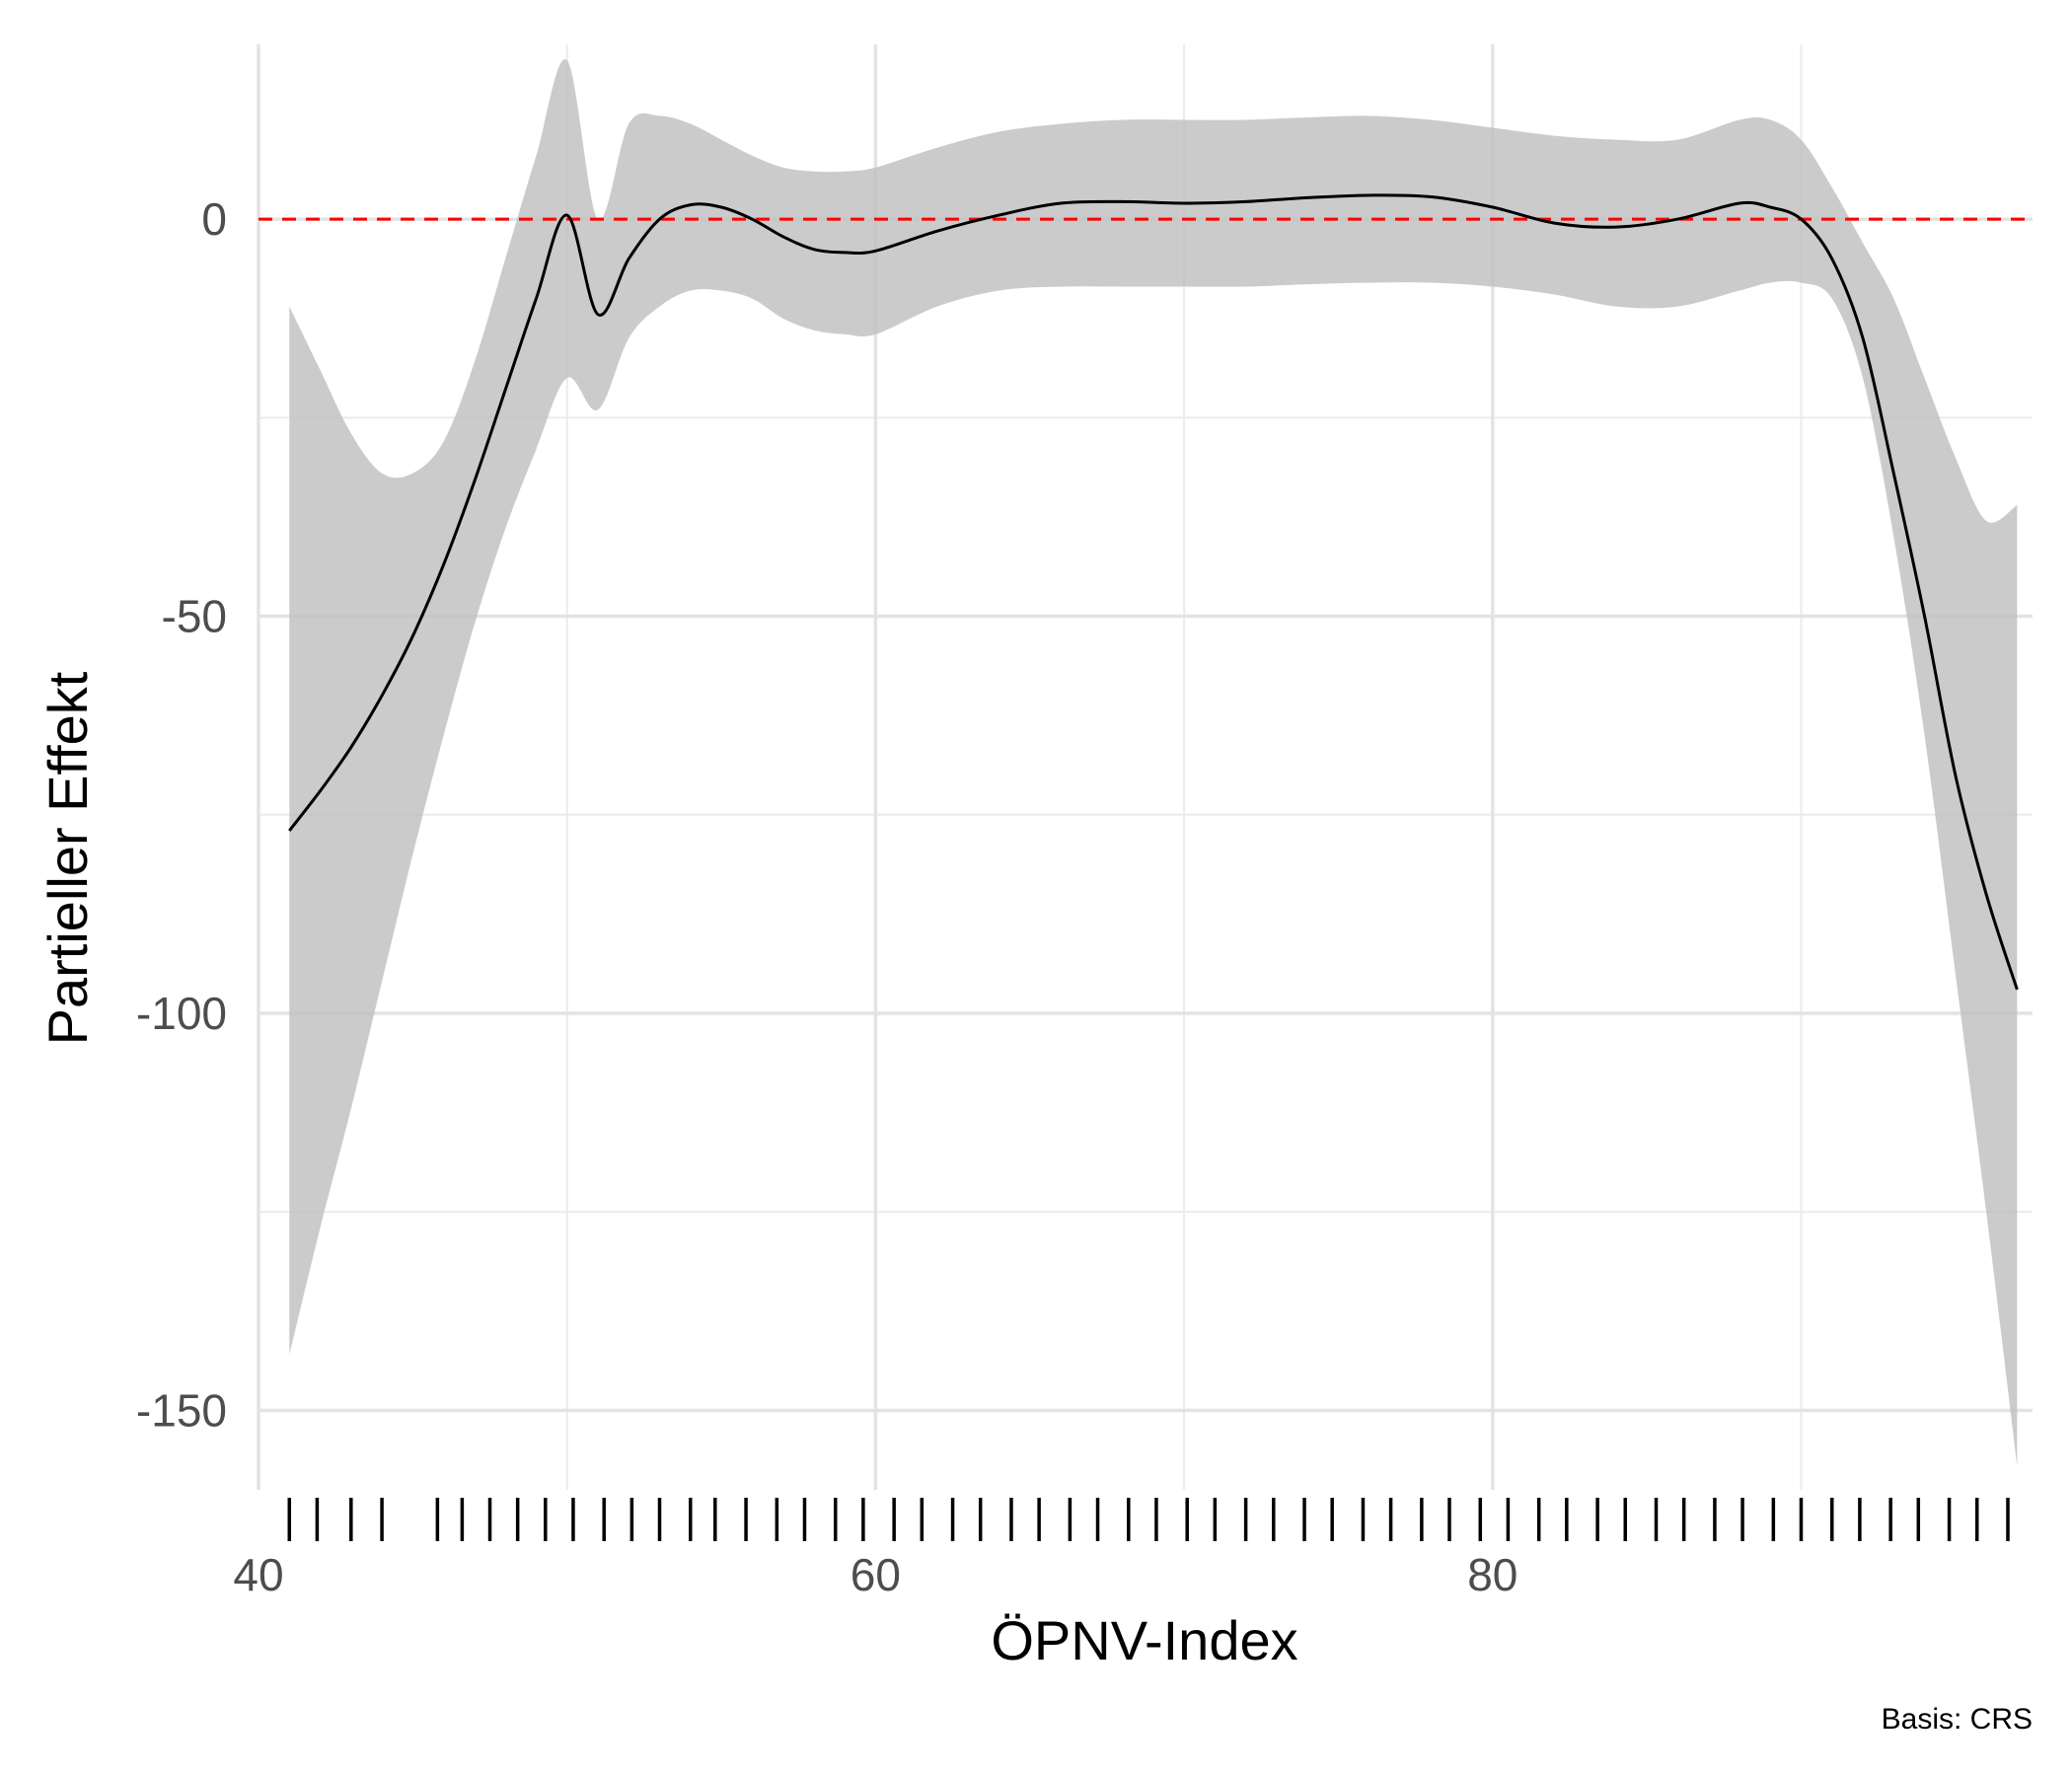 Image resolution: width=2072 pixels, height=1776 pixels. I want to click on y-tick-label: -50, so click(194, 617).